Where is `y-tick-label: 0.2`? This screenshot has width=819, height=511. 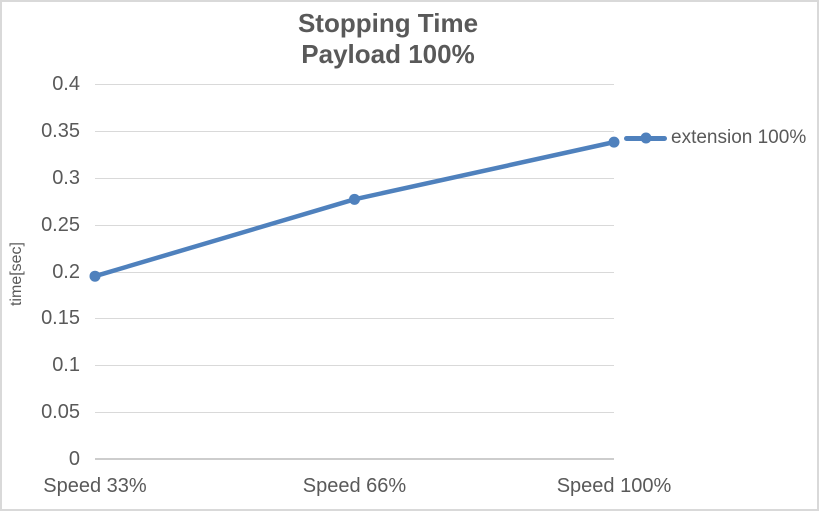 y-tick-label: 0.2 is located at coordinates (66, 271).